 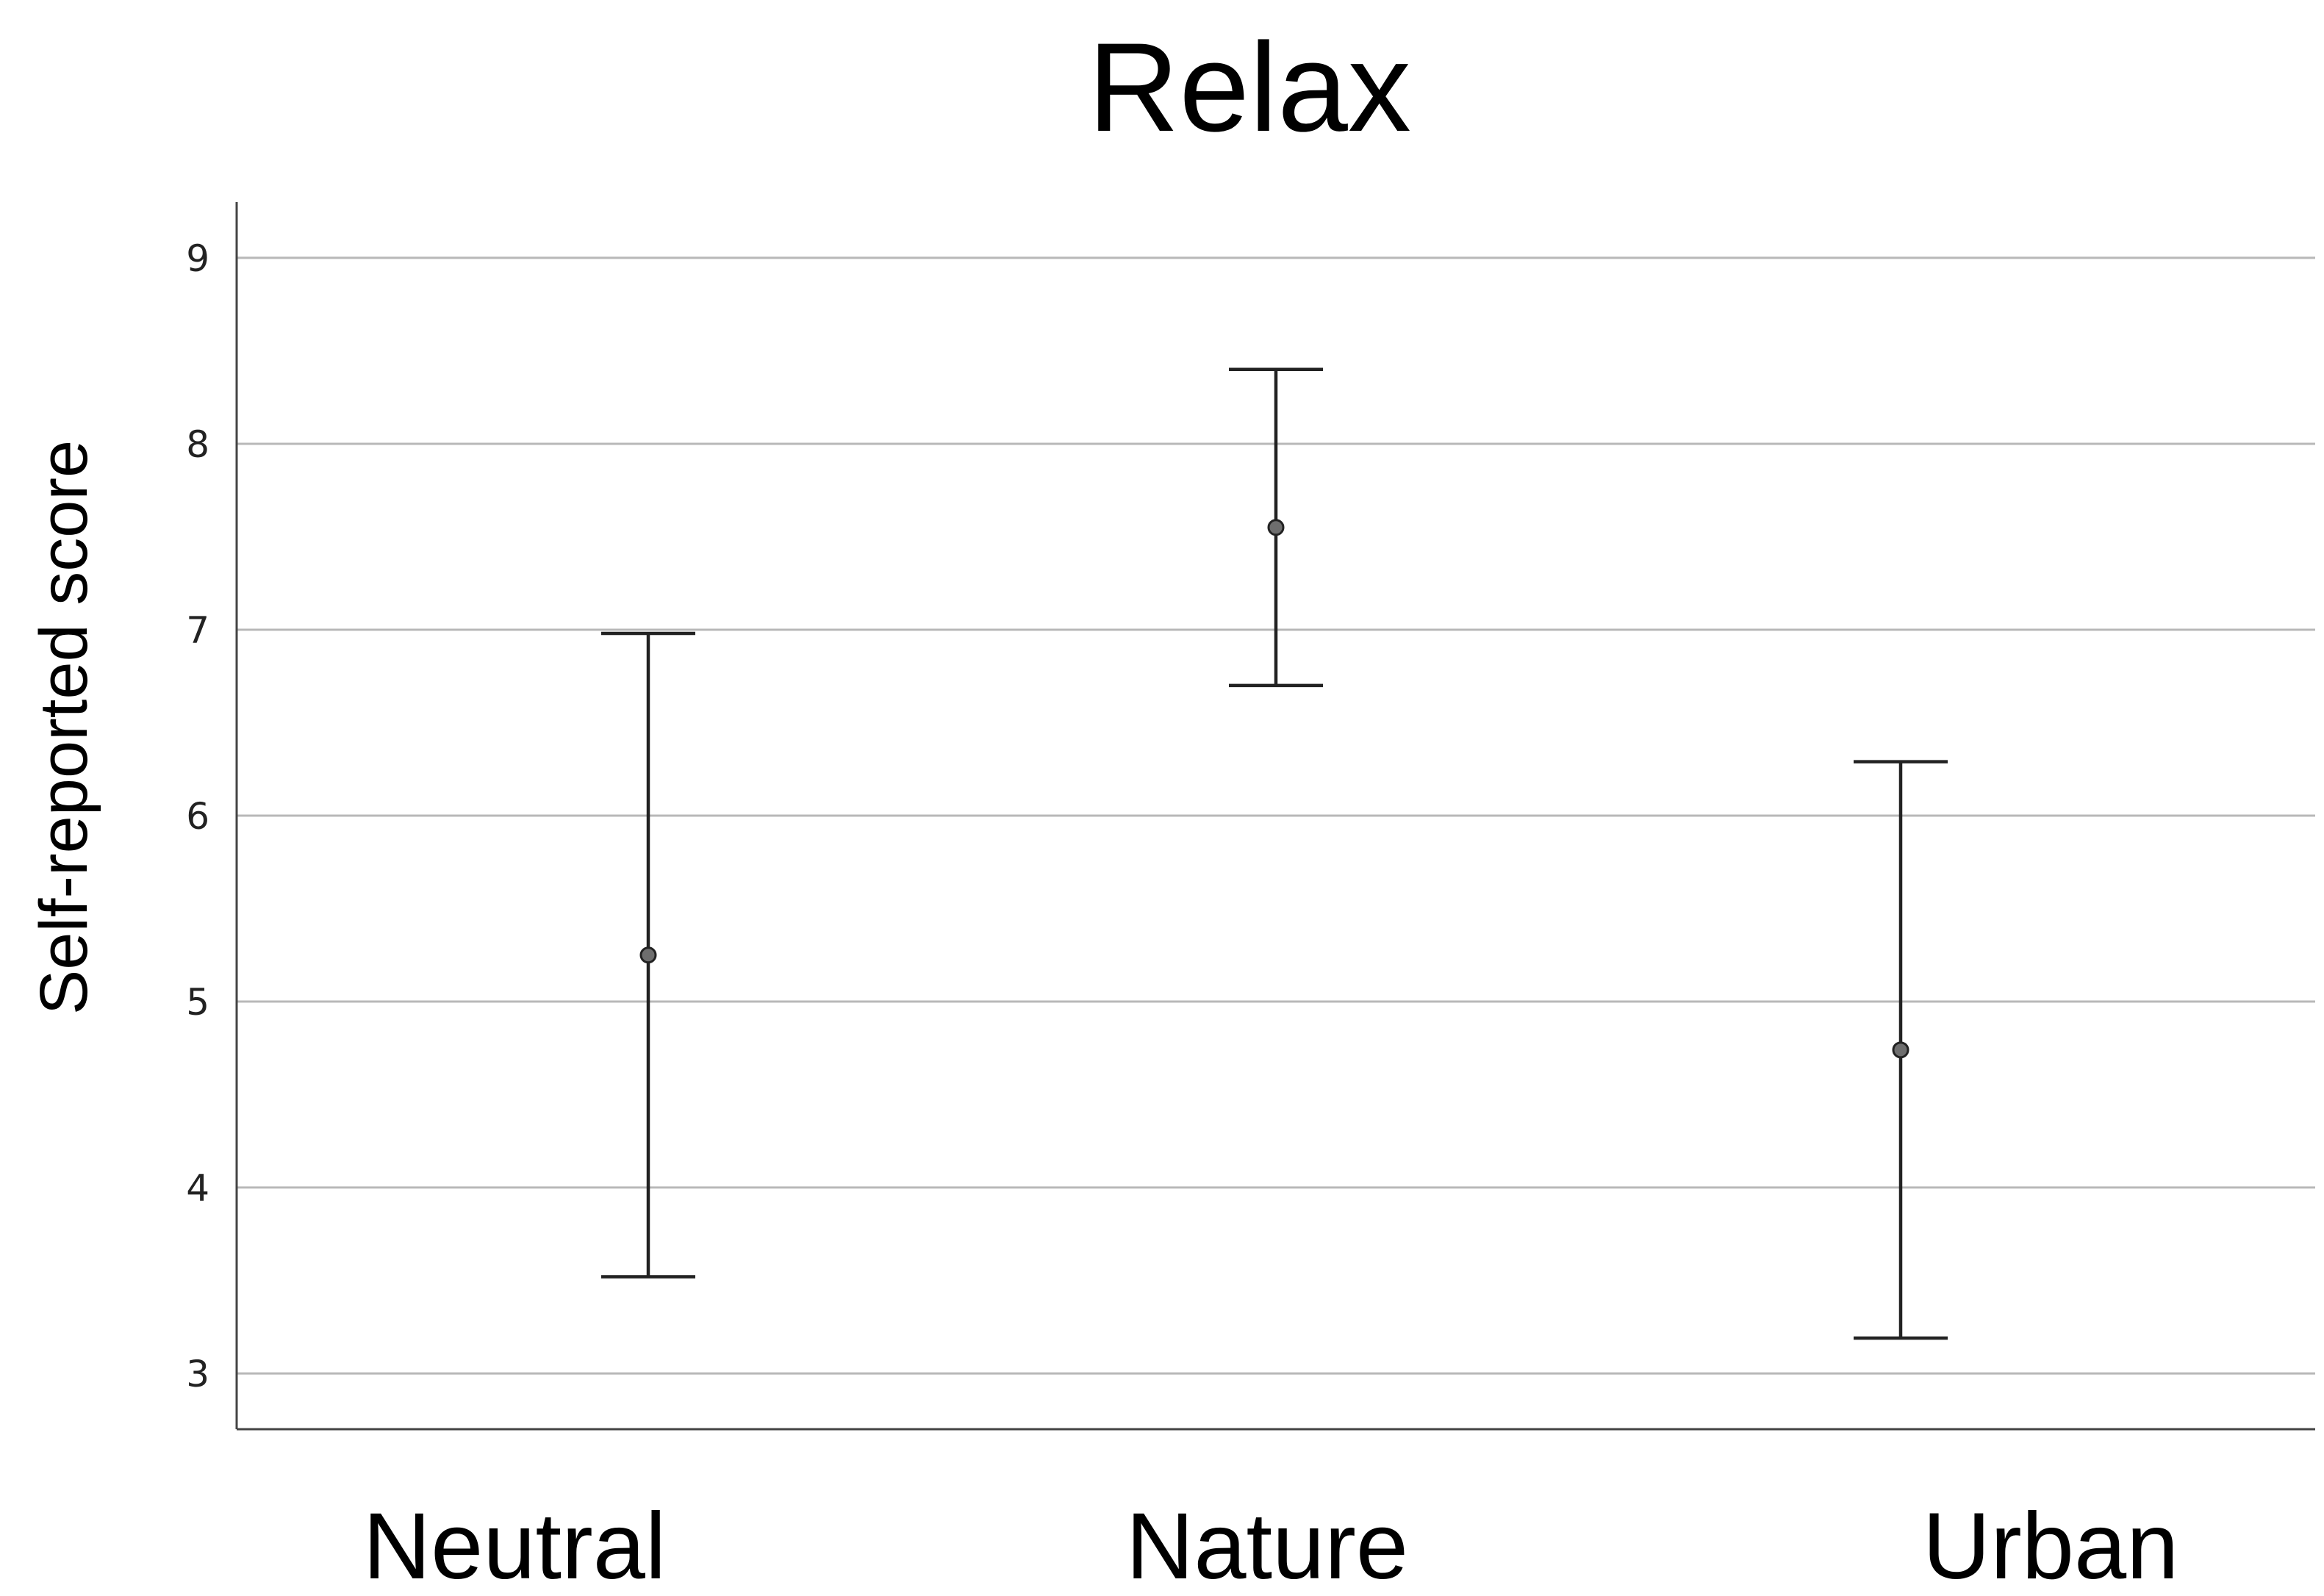 I want to click on x-tick-label: Neutral, so click(x=515, y=1545).